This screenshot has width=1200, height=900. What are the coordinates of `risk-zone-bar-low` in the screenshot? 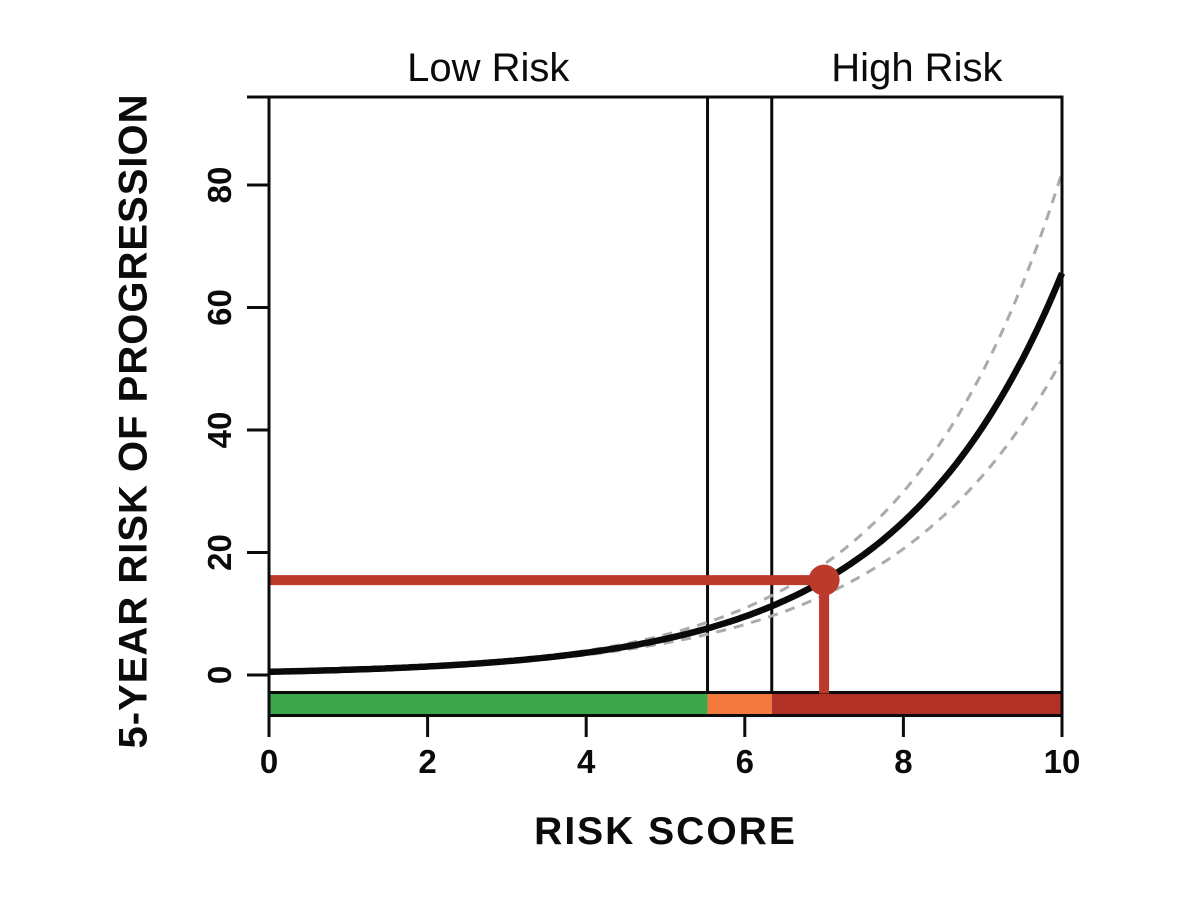 It's located at (488, 704).